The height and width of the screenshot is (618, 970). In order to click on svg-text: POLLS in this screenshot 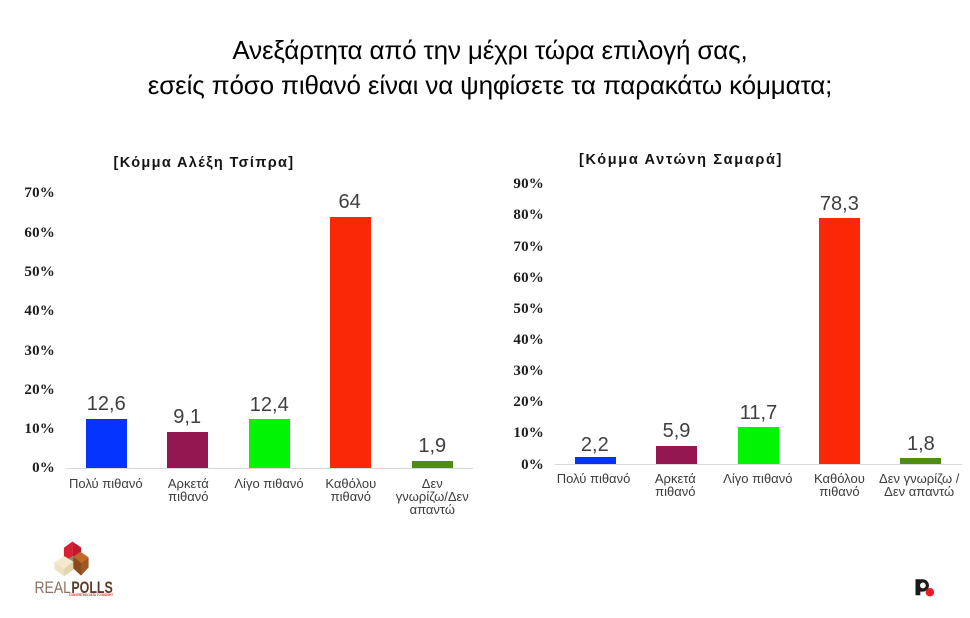, I will do `click(91, 588)`.